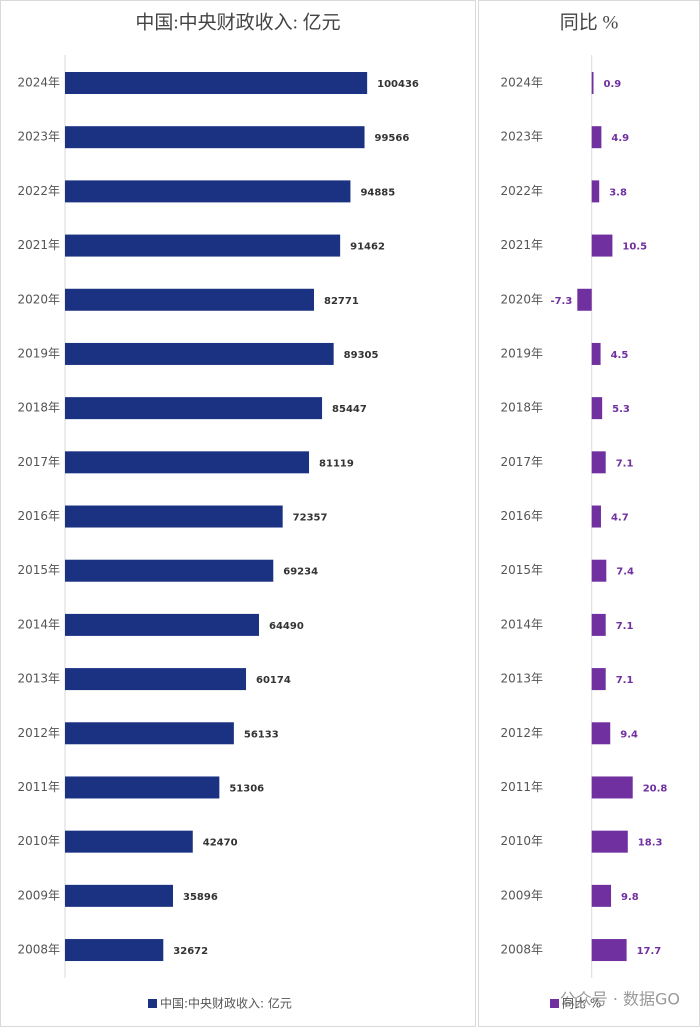 Image resolution: width=700 pixels, height=1028 pixels. I want to click on legend-label: 同比 %, so click(581, 1004).